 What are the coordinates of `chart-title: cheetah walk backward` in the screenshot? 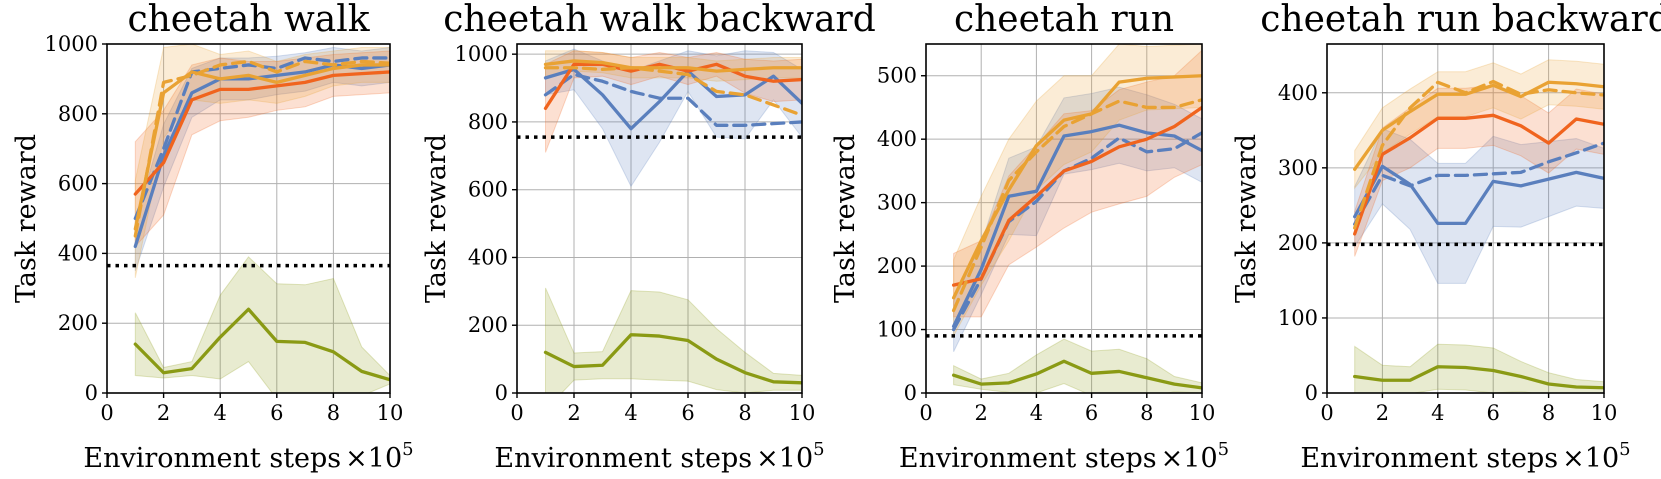 It's located at (659, 20).